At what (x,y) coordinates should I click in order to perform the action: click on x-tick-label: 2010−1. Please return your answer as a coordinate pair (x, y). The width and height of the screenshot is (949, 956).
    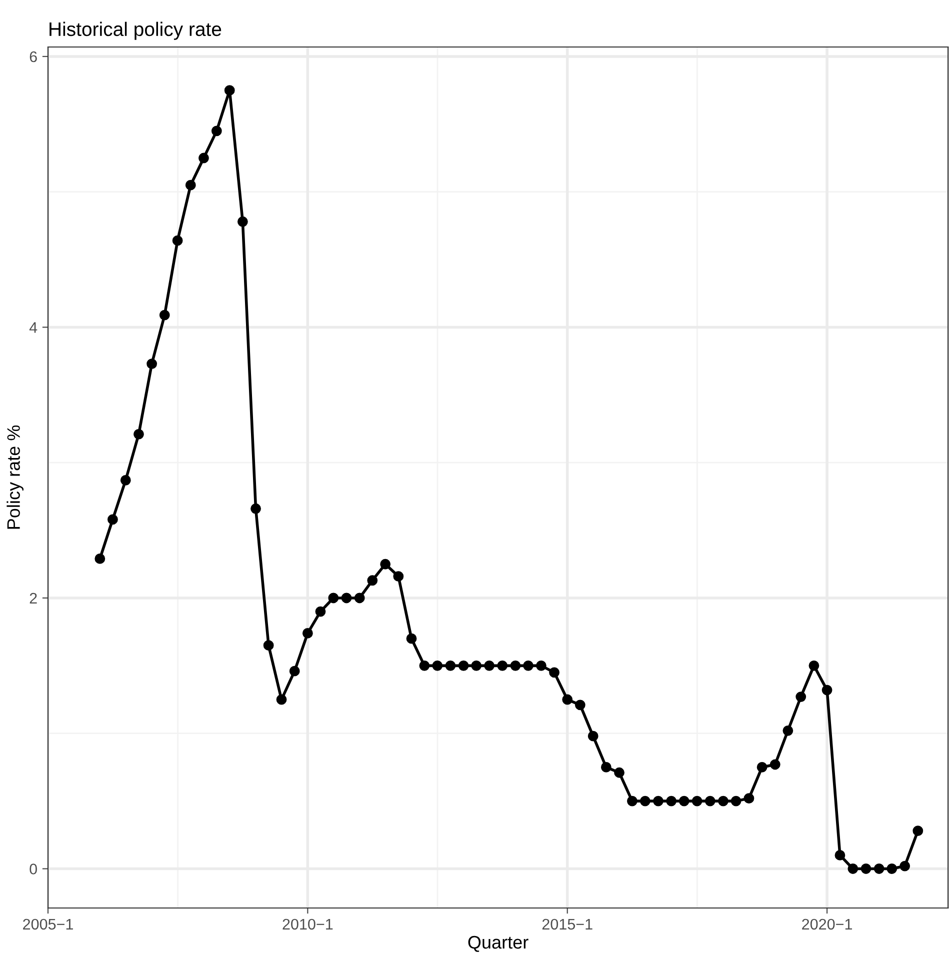
    Looking at the image, I should click on (307, 924).